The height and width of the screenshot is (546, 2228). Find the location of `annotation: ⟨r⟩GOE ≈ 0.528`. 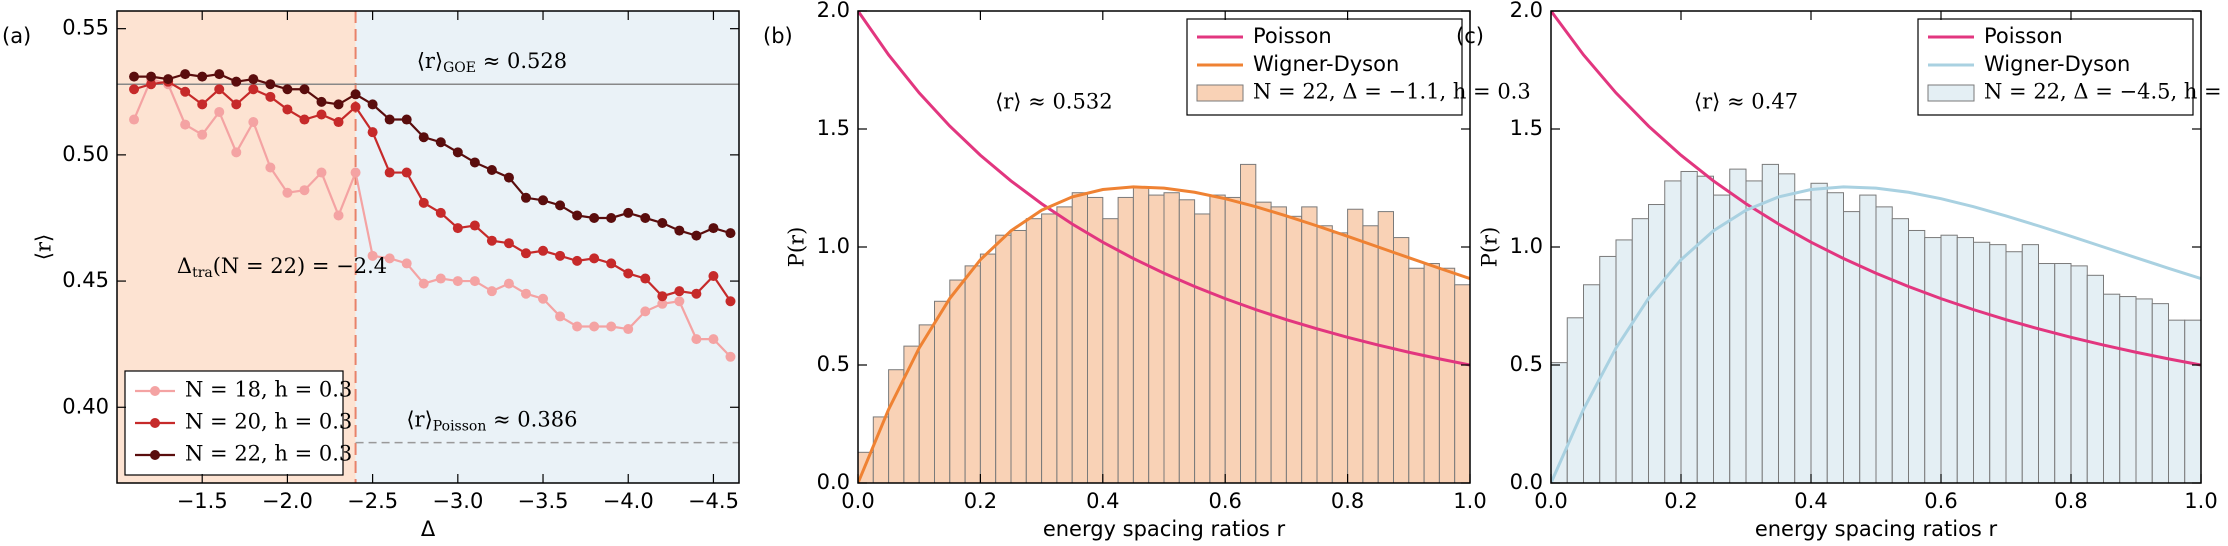

annotation: ⟨r⟩GOE ≈ 0.528 is located at coordinates (492, 63).